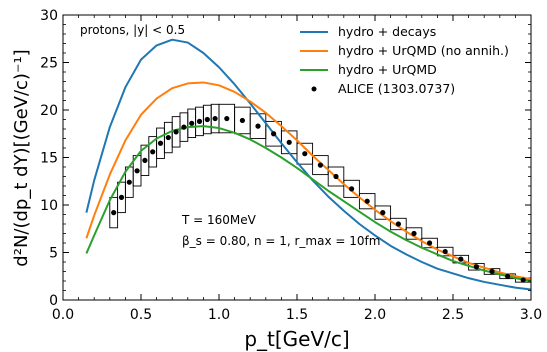 The width and height of the screenshot is (547, 352). I want to click on y-axis-title: d²N/(dp_t dY)[(GeV/c)⁻¹], so click(21, 157).